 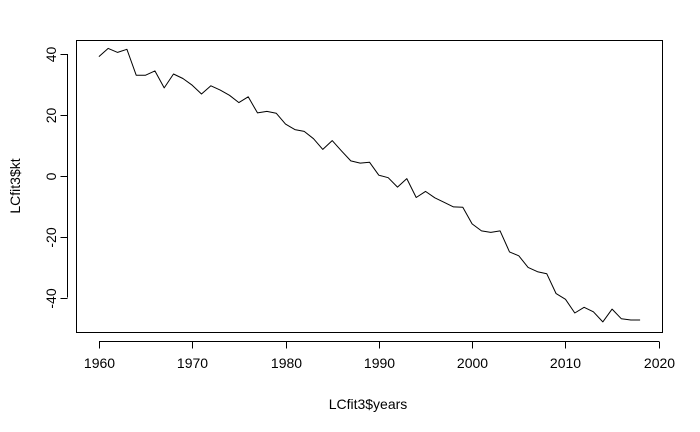 I want to click on x-axis-label: LCfit3$years, so click(x=368, y=404).